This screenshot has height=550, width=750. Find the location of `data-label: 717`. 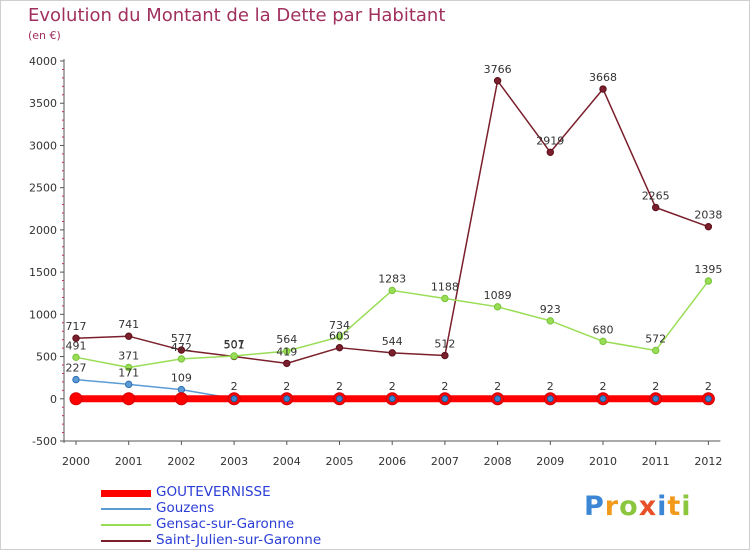

data-label: 717 is located at coordinates (76, 326).